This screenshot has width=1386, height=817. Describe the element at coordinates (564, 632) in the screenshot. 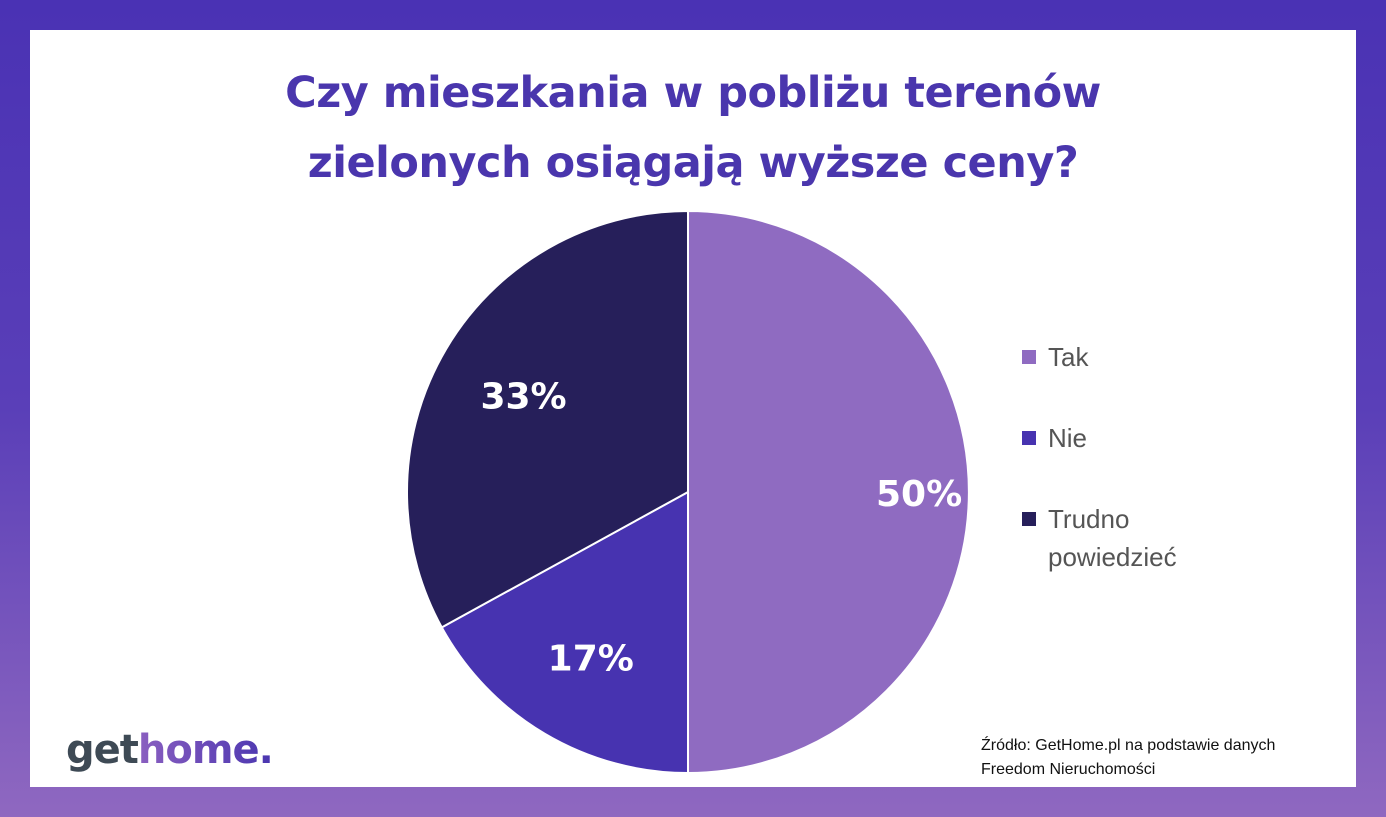

I see `pie-slice-nie` at that location.